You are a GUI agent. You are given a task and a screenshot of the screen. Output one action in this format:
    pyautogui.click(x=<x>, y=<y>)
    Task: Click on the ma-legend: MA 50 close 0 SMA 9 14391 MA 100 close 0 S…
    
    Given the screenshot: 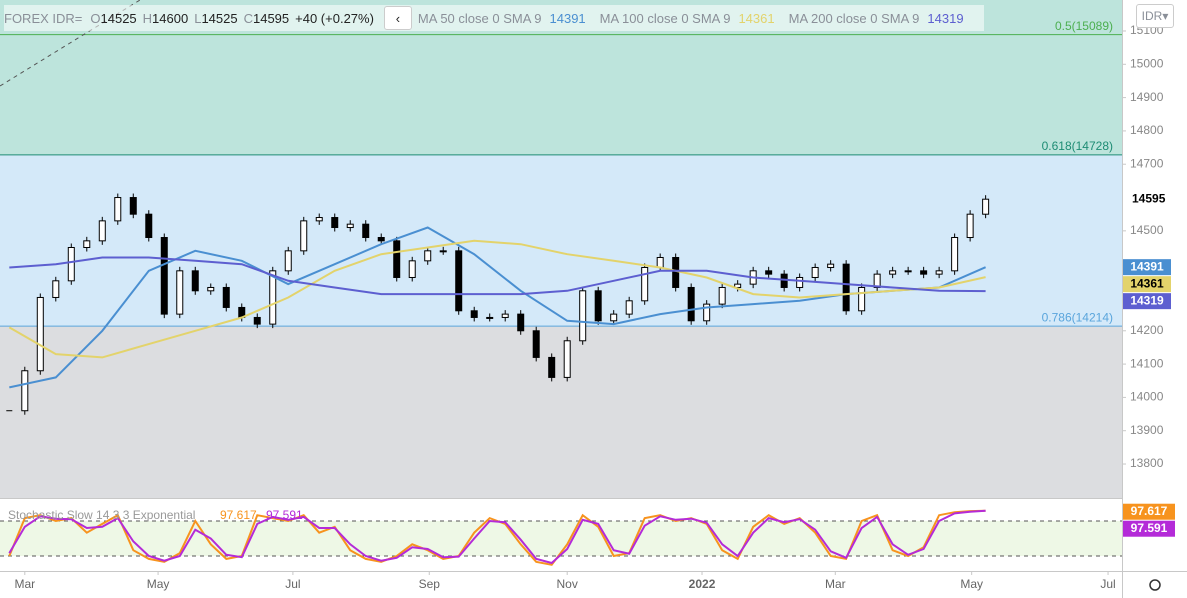 What is the action you would take?
    pyautogui.click(x=698, y=18)
    